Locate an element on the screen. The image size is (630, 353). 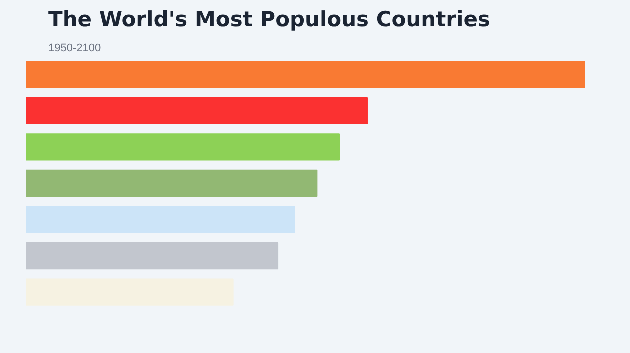
chart-subtitle: 1950-2100 is located at coordinates (75, 48).